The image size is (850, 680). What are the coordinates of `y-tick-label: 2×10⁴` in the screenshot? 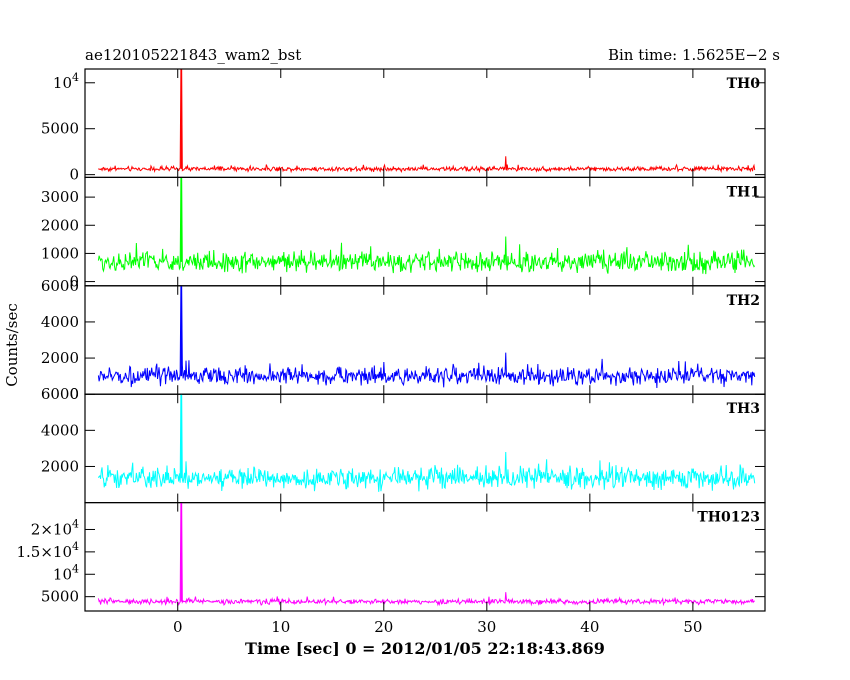 It's located at (55, 527).